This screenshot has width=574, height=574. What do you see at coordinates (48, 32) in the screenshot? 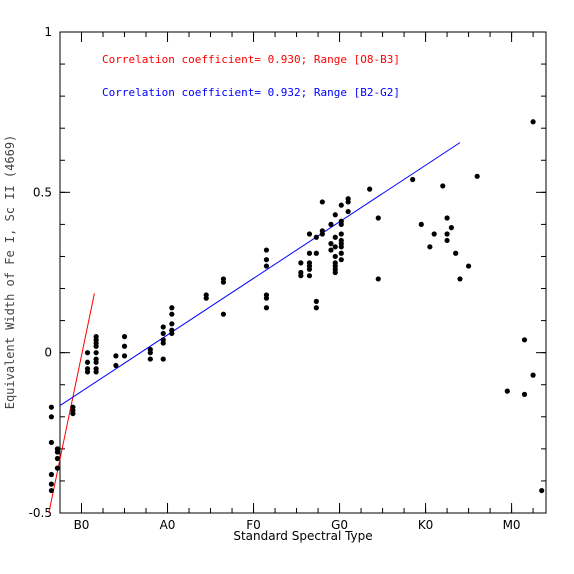
I see `y-tick-label: 1` at bounding box center [48, 32].